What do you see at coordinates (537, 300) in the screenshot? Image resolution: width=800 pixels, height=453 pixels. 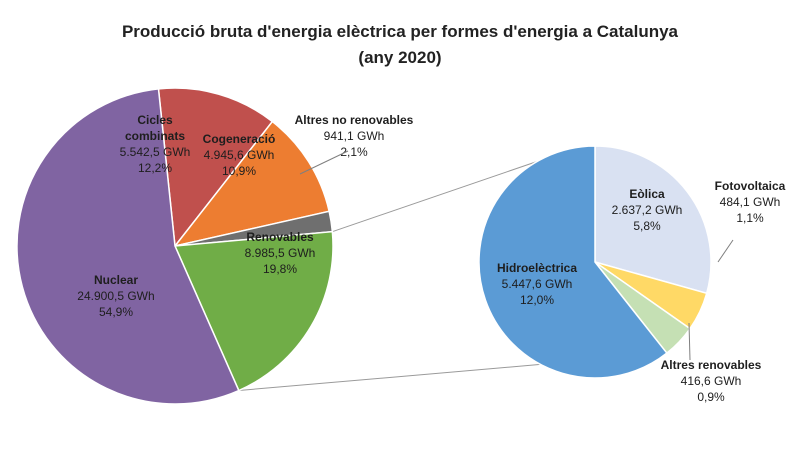 I see `slice-label-percent: 12,0%` at bounding box center [537, 300].